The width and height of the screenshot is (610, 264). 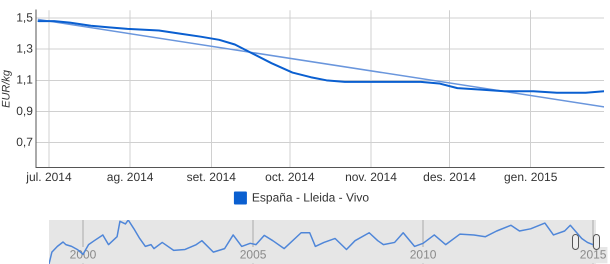 I want to click on x-tick-label: 2010, so click(x=423, y=255).